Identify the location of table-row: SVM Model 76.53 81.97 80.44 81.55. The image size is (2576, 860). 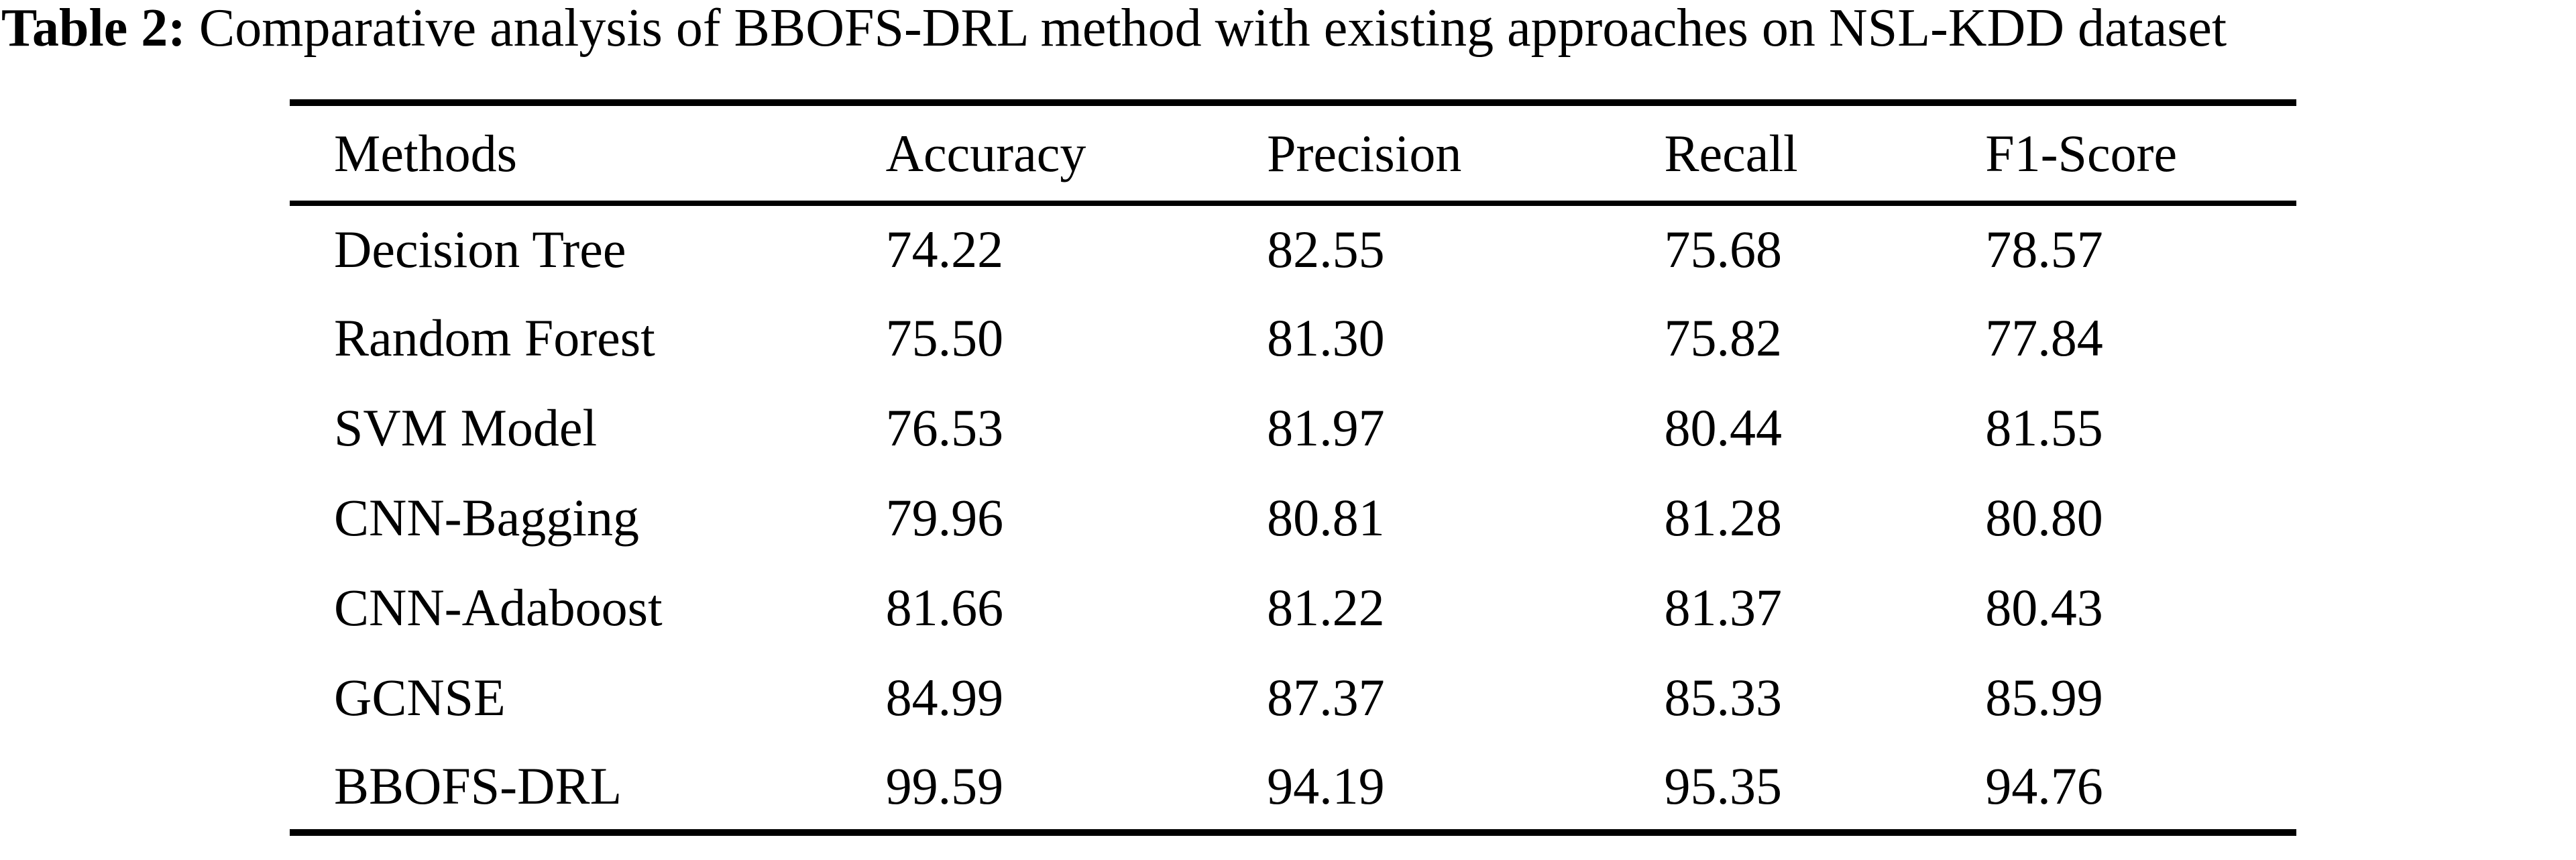
(1293, 428).